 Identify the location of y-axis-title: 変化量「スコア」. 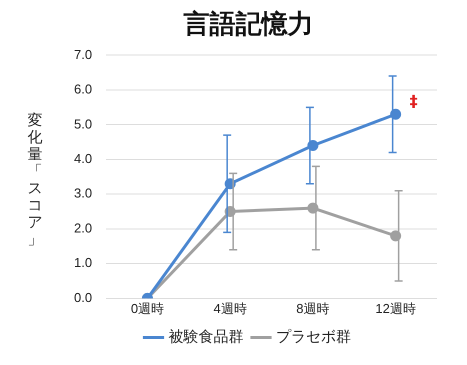
(35, 179).